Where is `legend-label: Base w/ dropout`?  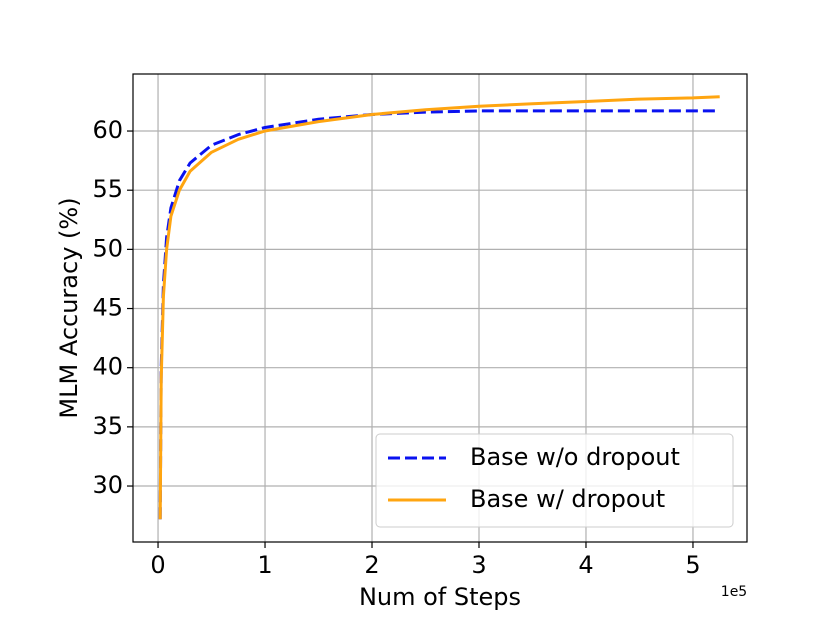
legend-label: Base w/ dropout is located at coordinates (567, 499).